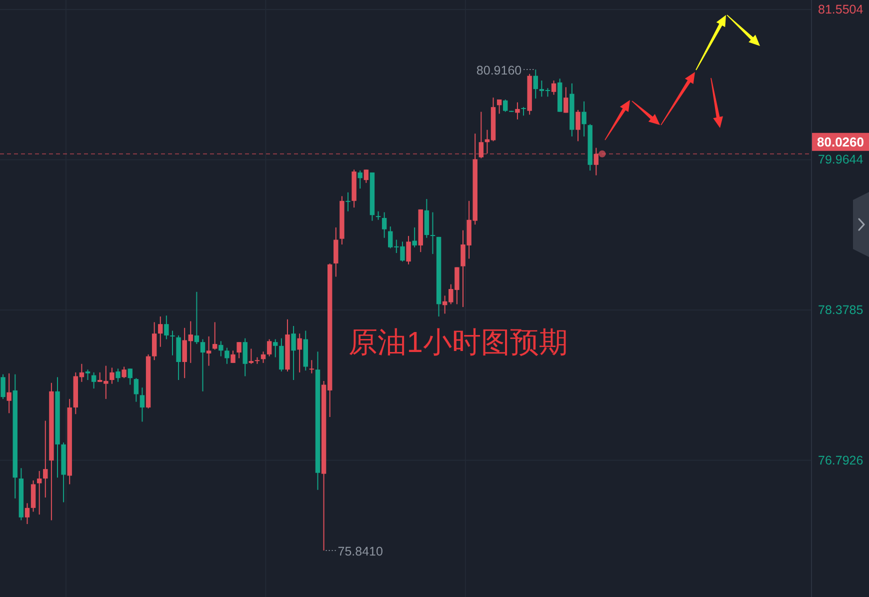 The image size is (869, 597). I want to click on y-tick-label: 78.3785, so click(841, 310).